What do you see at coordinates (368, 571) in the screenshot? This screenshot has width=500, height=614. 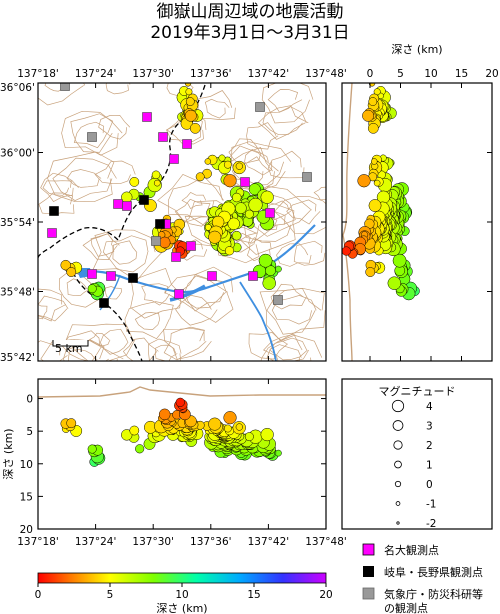 I see `station-symbol-gifu-nagano` at bounding box center [368, 571].